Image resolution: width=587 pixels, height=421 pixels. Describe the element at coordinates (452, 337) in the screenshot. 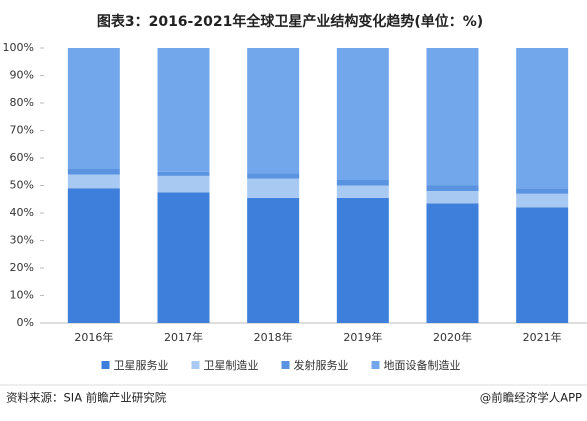

I see `x-tick-label: 2020年` at that location.